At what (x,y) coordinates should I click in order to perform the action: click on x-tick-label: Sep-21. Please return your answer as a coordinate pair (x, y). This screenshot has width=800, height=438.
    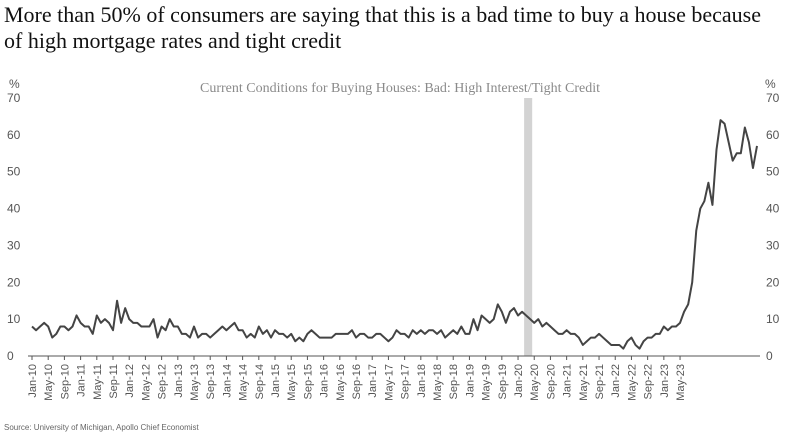
    Looking at the image, I should click on (600, 381).